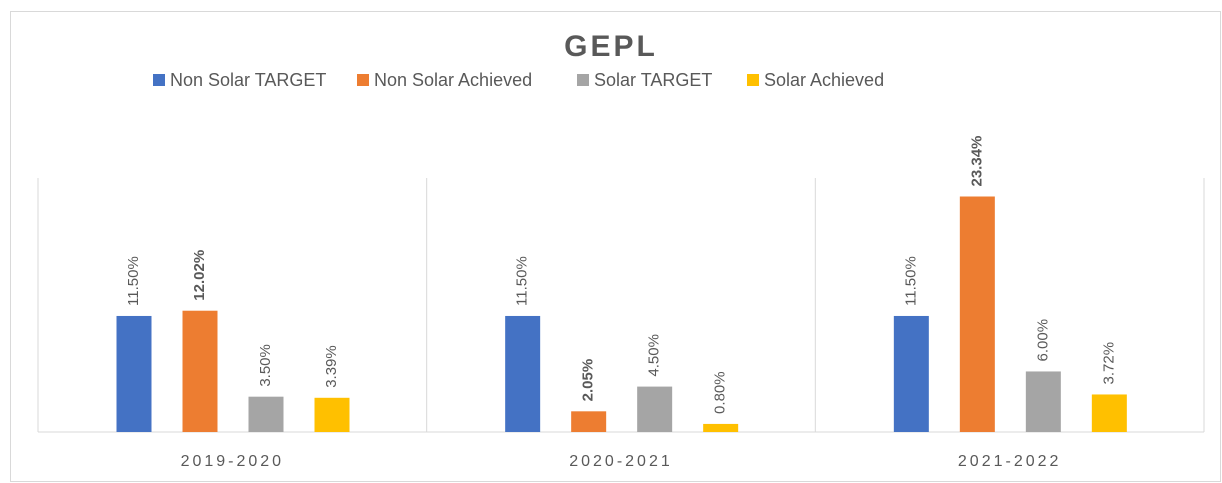  I want to click on data-label: 23.34%, so click(976, 161).